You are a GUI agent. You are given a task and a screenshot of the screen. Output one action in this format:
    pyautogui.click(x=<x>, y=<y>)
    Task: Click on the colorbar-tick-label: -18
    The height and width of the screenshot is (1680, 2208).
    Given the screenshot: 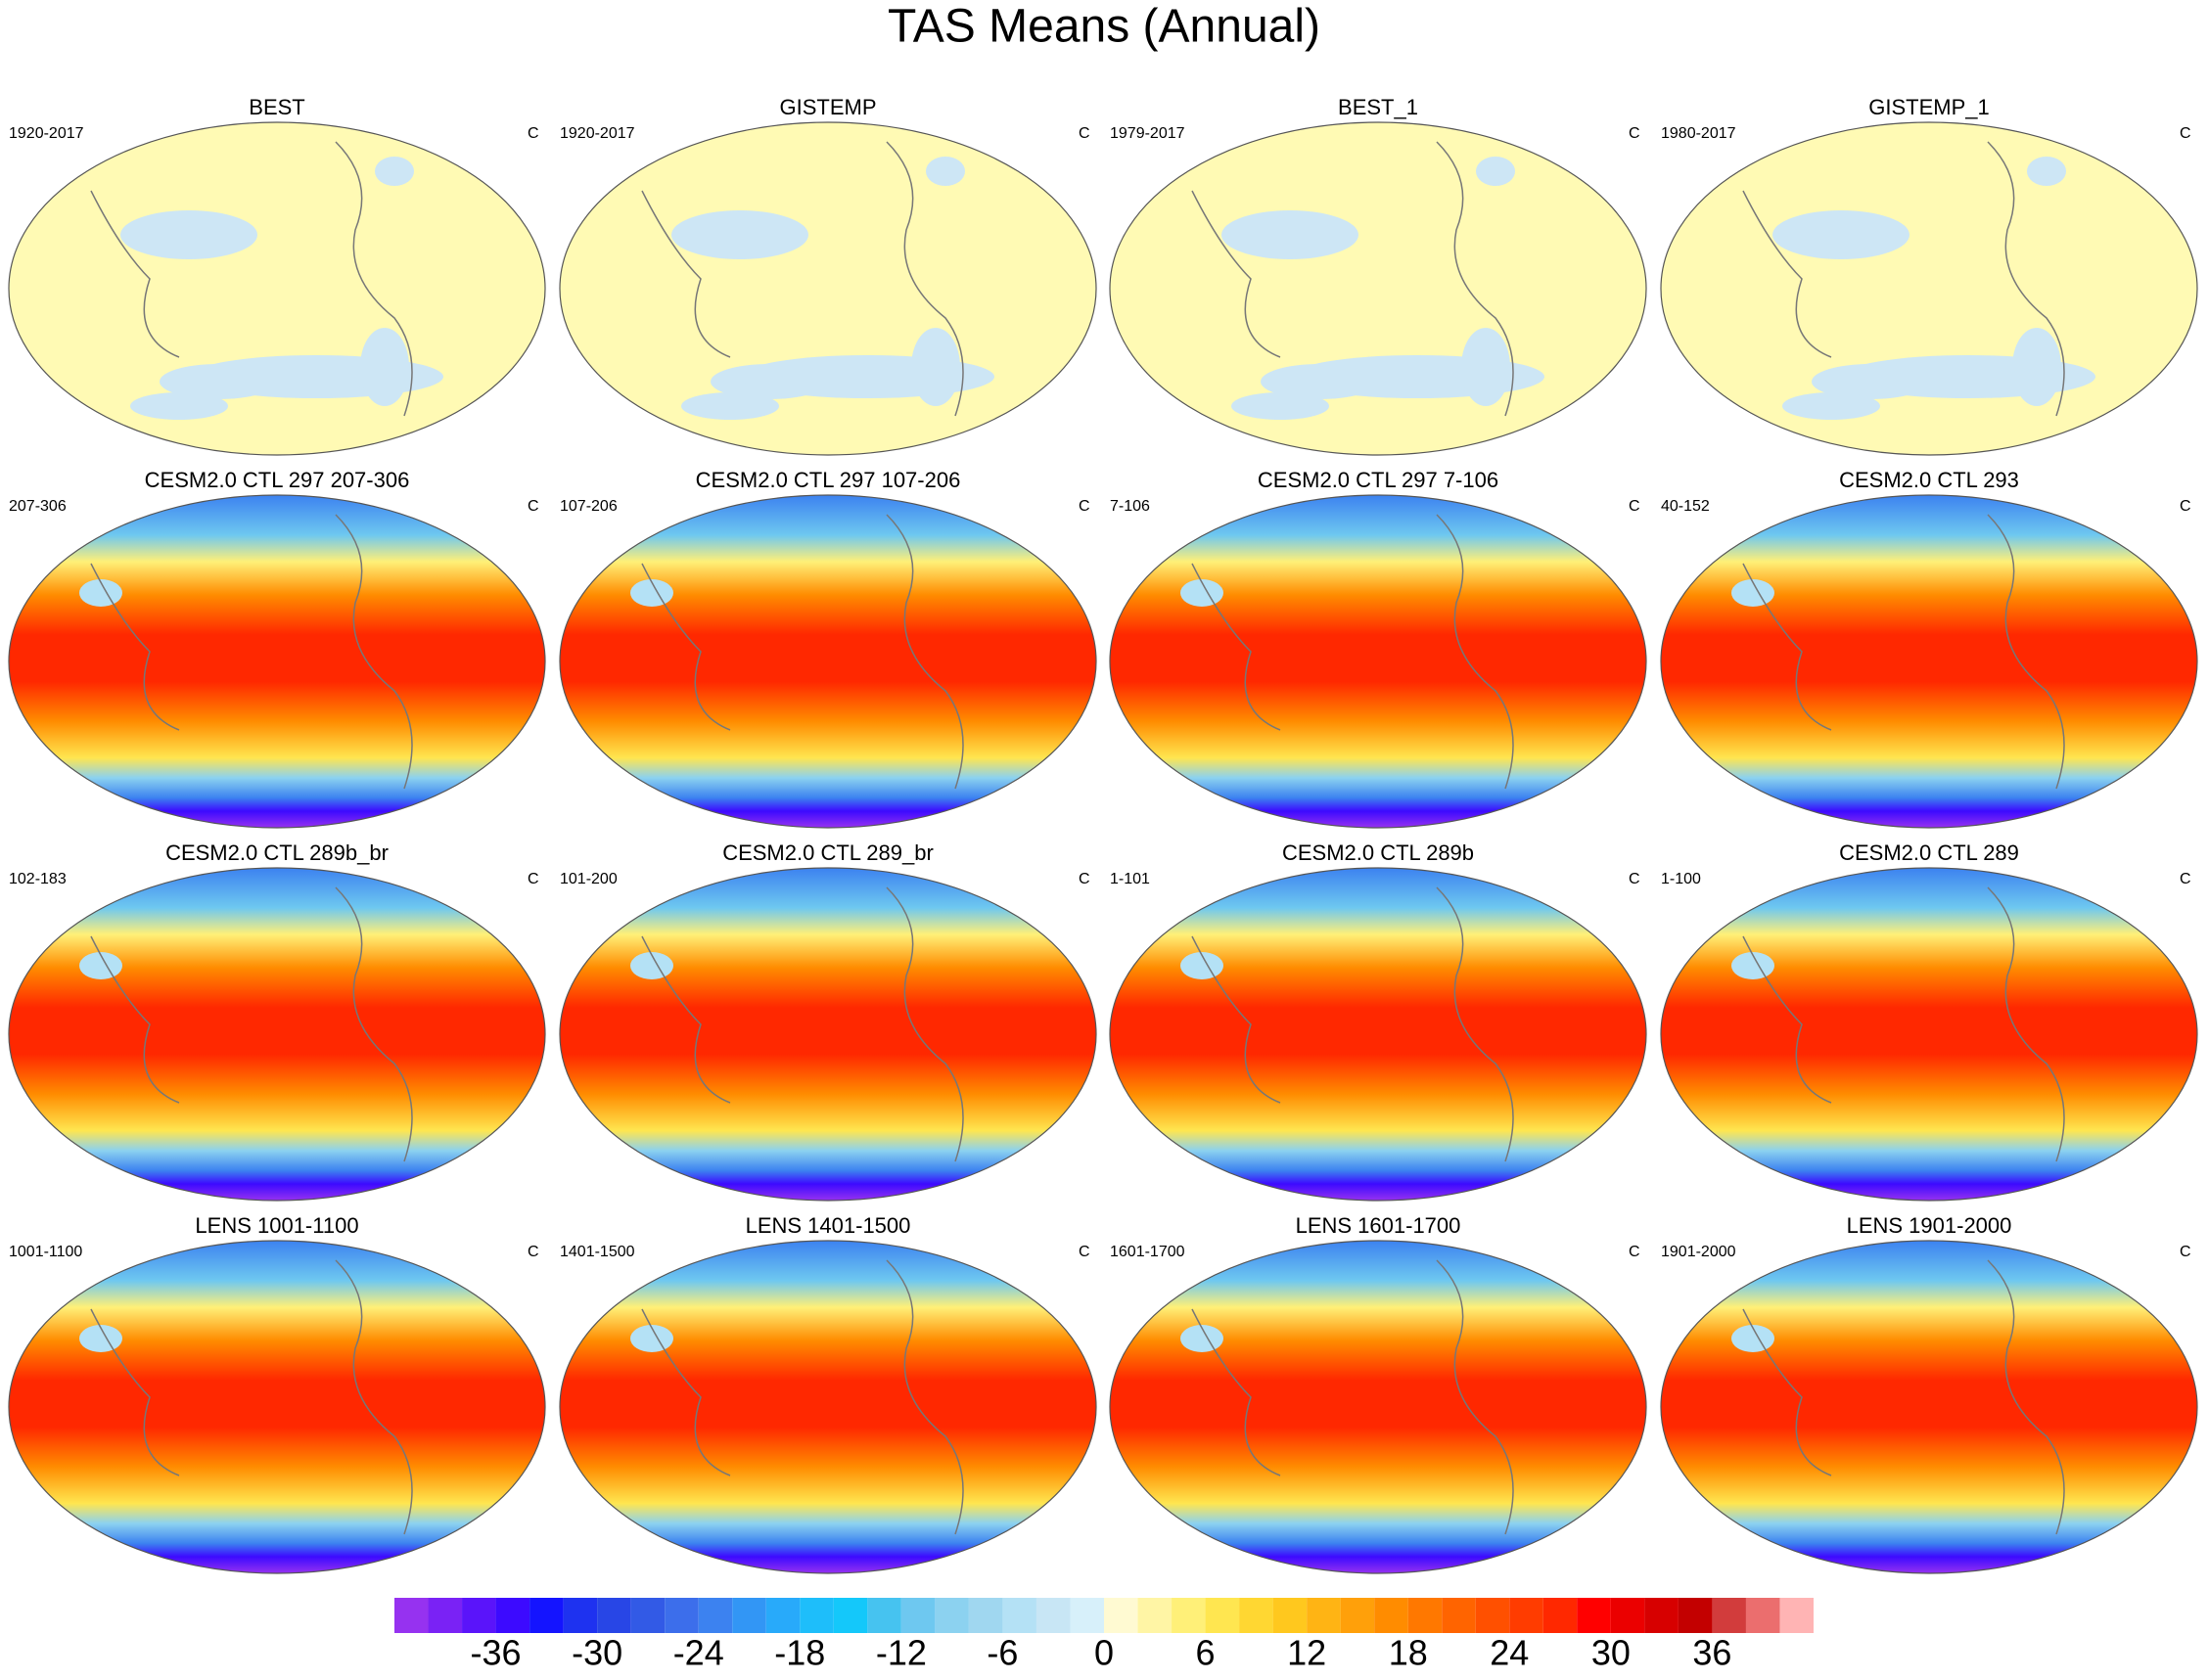 What is the action you would take?
    pyautogui.click(x=799, y=1653)
    